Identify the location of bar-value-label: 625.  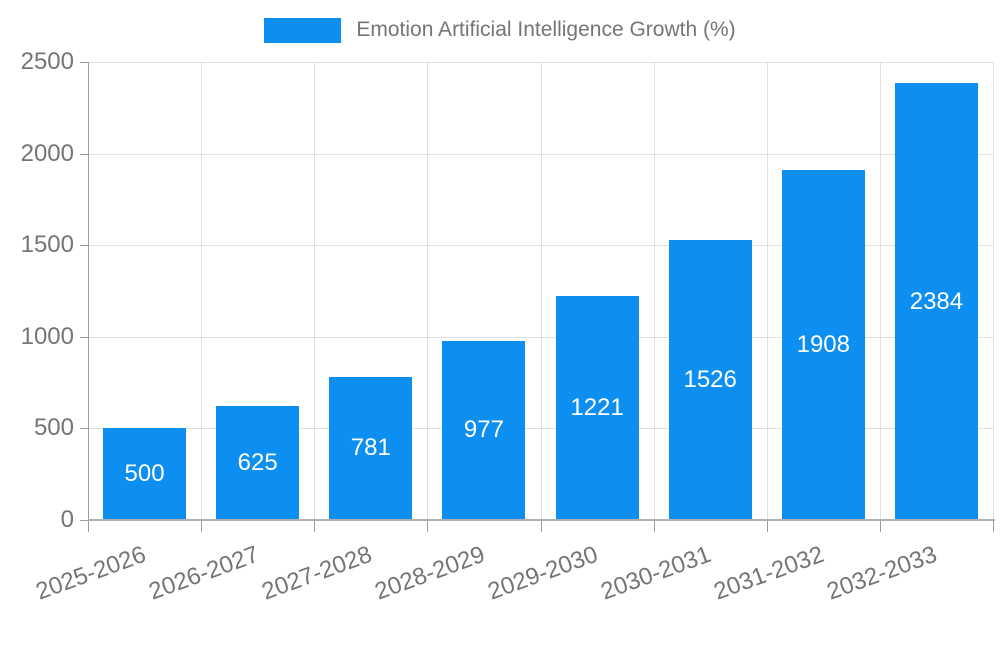
(257, 462).